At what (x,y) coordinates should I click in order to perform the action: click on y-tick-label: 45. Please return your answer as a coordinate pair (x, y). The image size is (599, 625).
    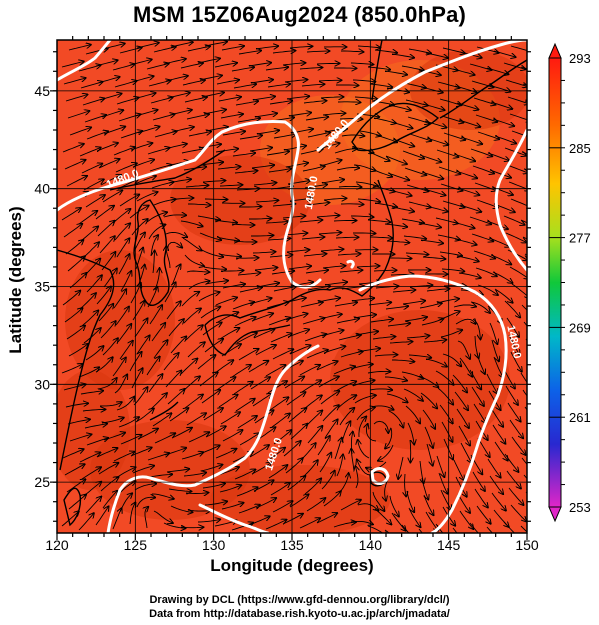
    Looking at the image, I should click on (42, 91).